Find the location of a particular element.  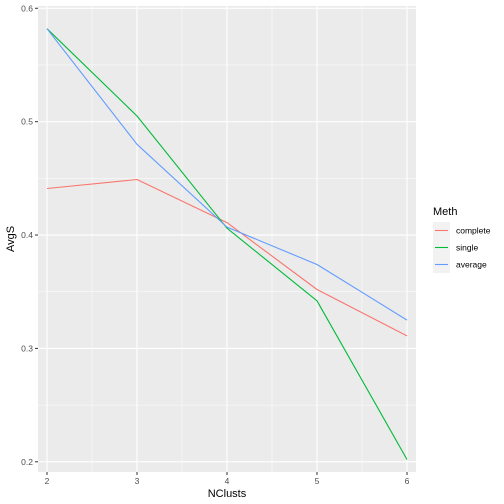

legend-keys: complete single average is located at coordinates (462, 247).